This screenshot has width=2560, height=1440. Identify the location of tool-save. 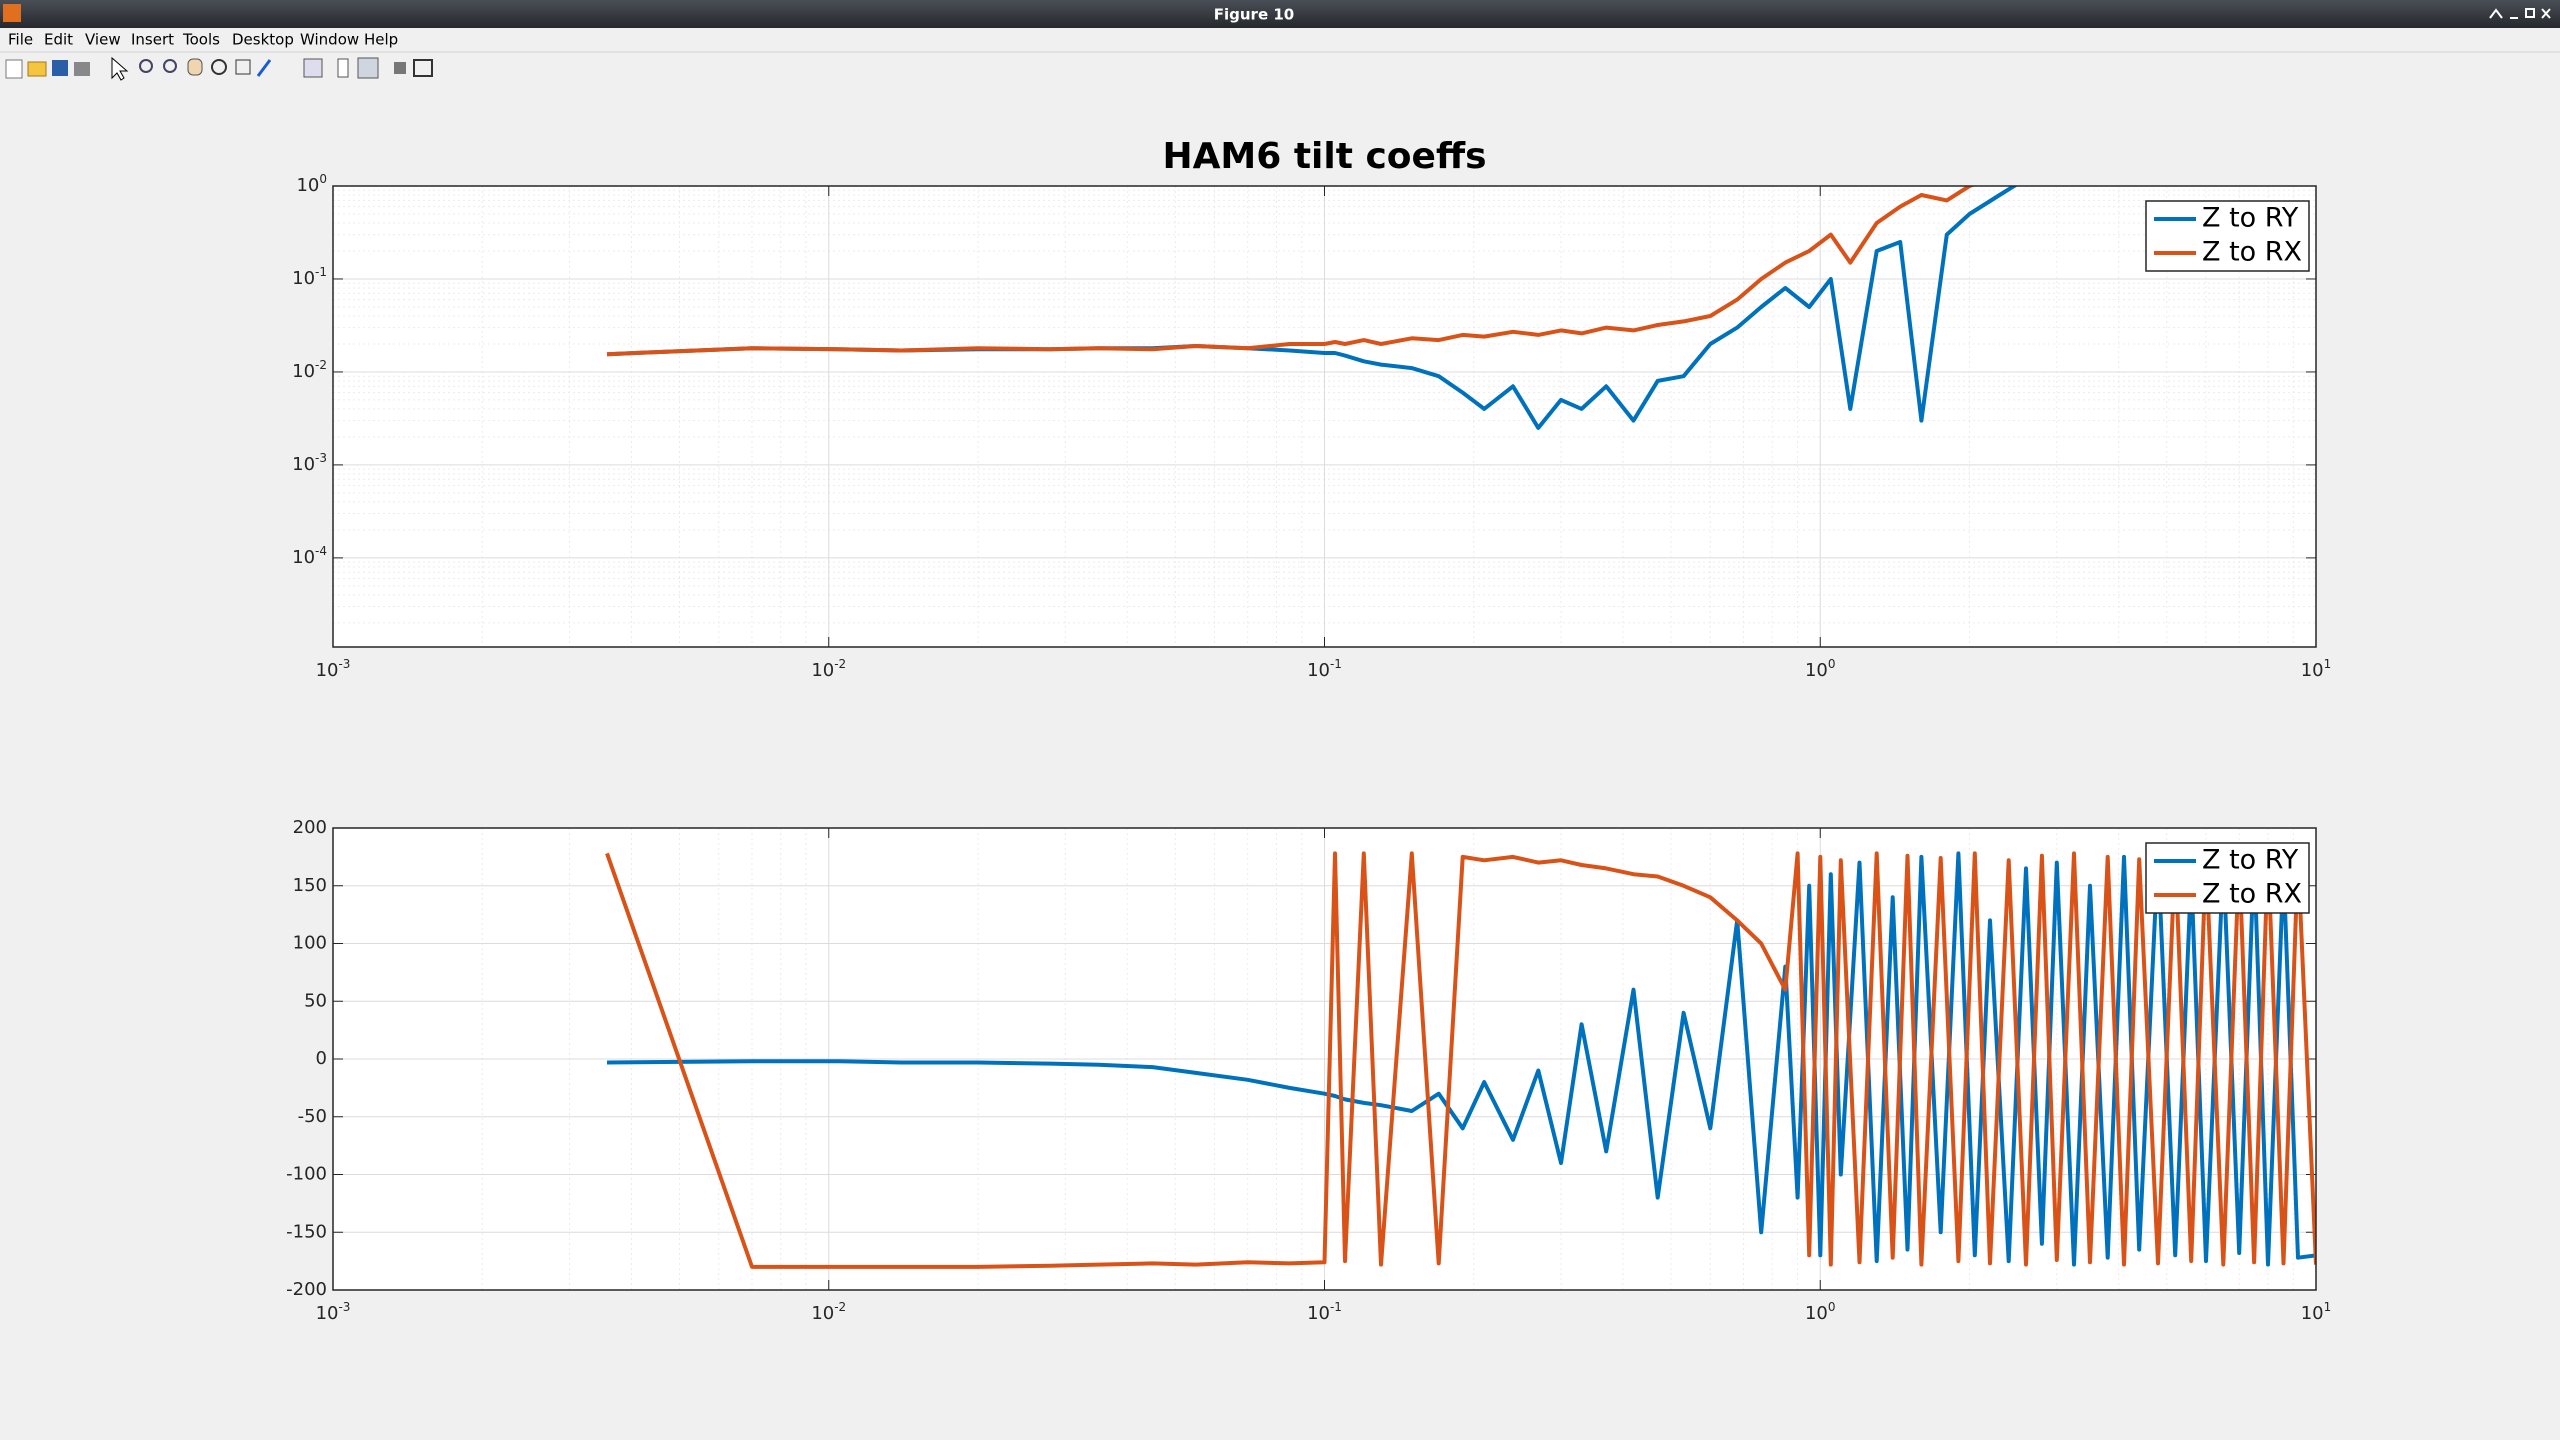
(60, 68).